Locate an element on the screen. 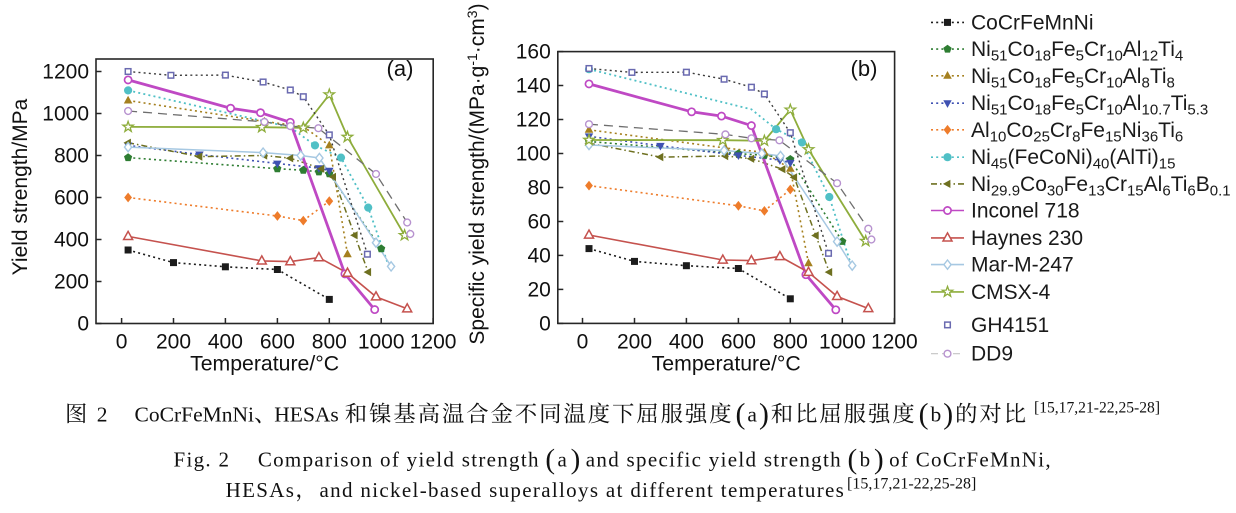 The image size is (1236, 513). svg-text: 100 is located at coordinates (533, 154).